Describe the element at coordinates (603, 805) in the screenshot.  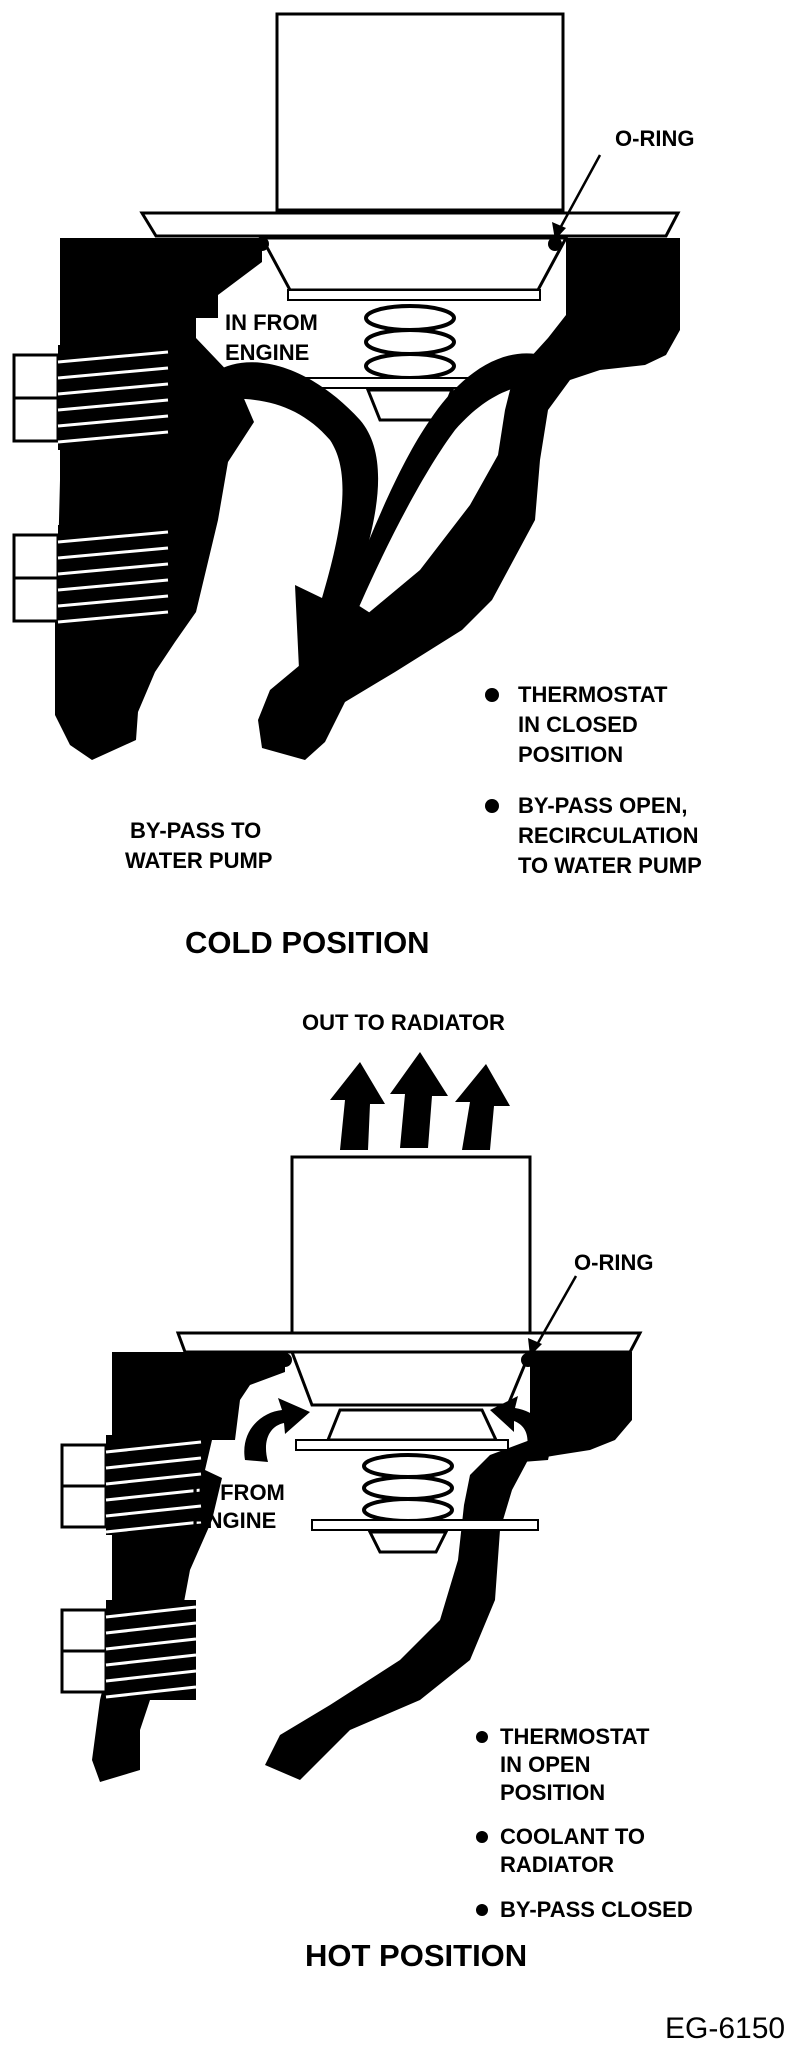
I see `cold-bullet-2-line-1: BY-PASS OPEN,` at that location.